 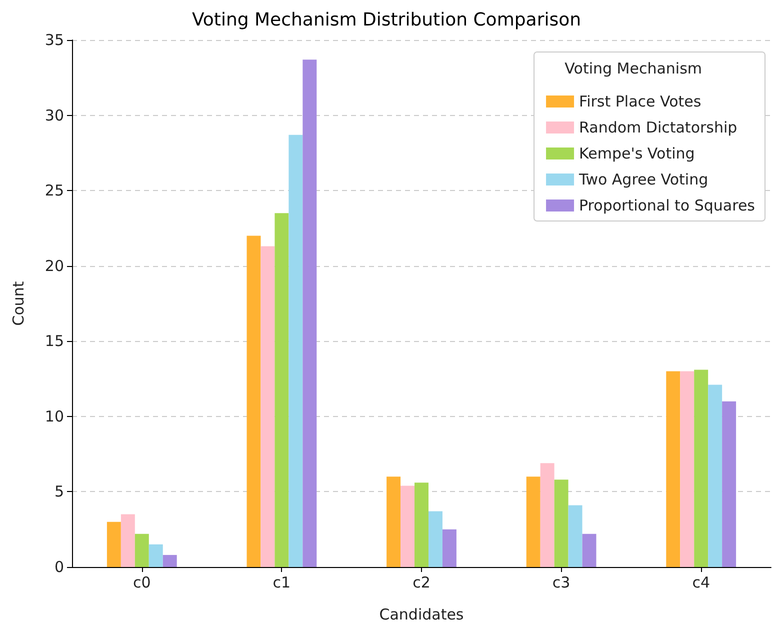 I want to click on x-tick-label: c3, so click(x=561, y=583).